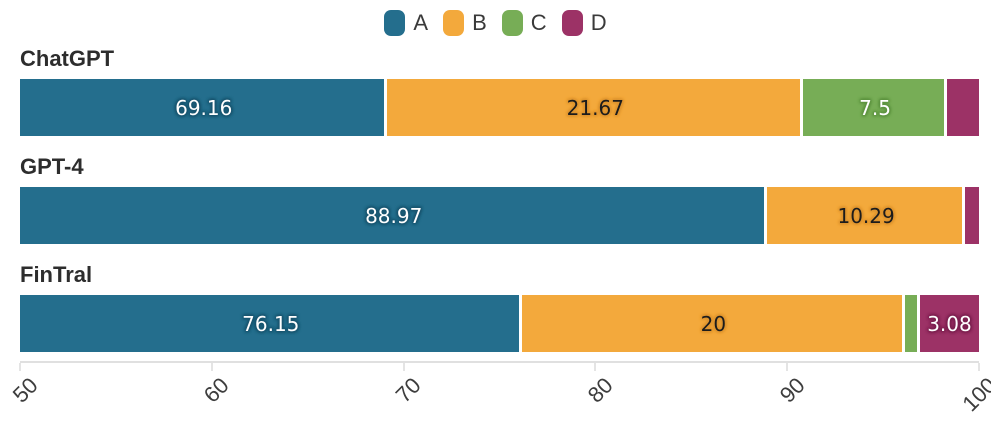 The height and width of the screenshot is (427, 991). I want to click on bar-value-label: 3.08, so click(949, 323).